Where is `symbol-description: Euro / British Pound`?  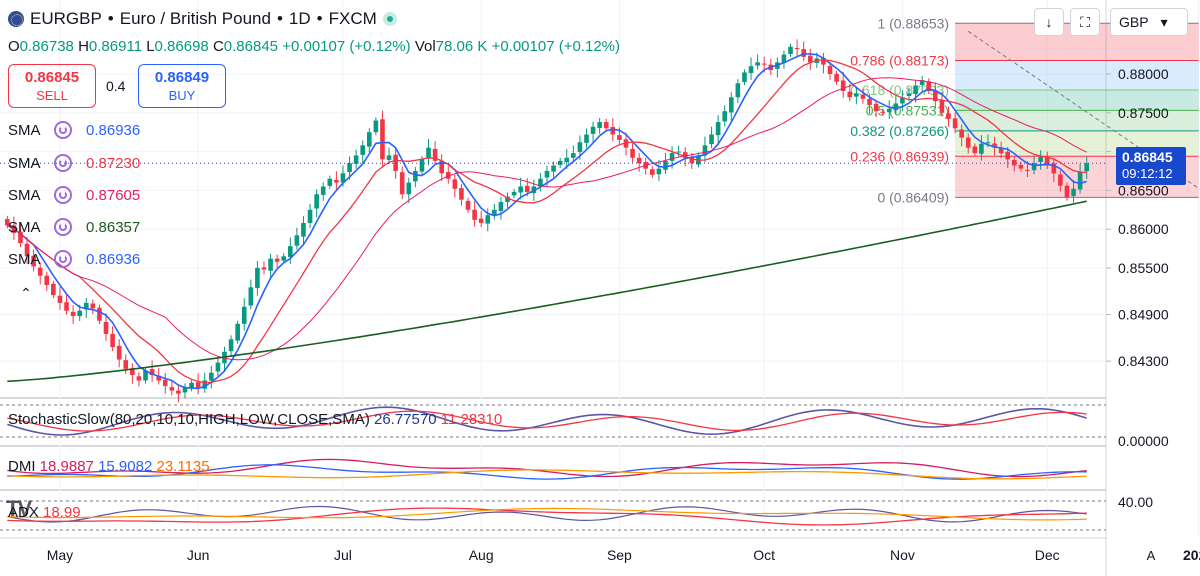 symbol-description: Euro / British Pound is located at coordinates (195, 18).